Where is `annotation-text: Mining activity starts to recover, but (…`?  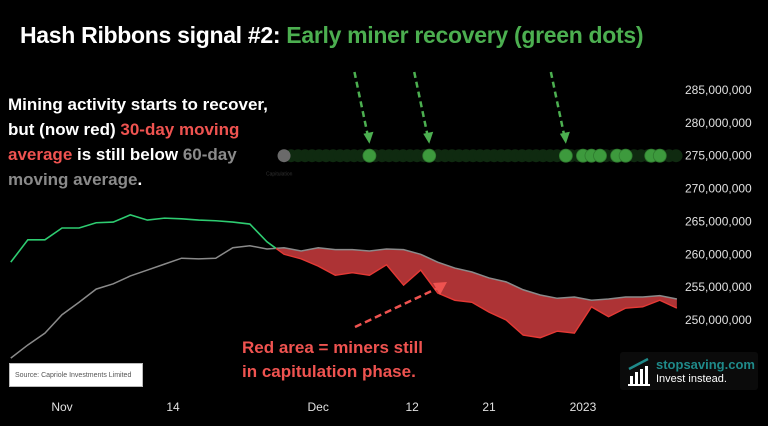
annotation-text: Mining activity starts to recover, but (… is located at coordinates (140, 142).